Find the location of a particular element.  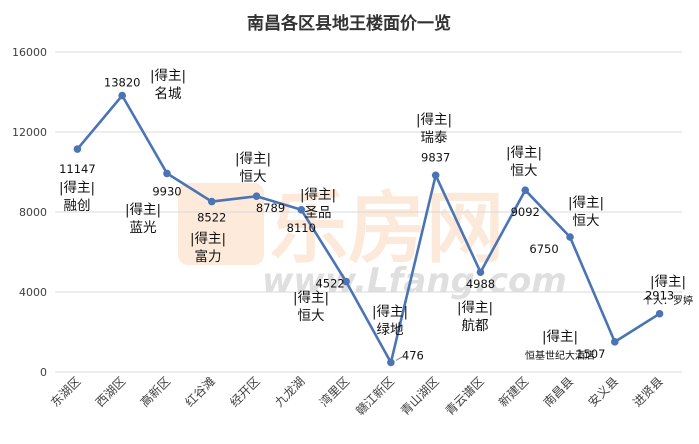

data-label: 4522 is located at coordinates (329, 284).